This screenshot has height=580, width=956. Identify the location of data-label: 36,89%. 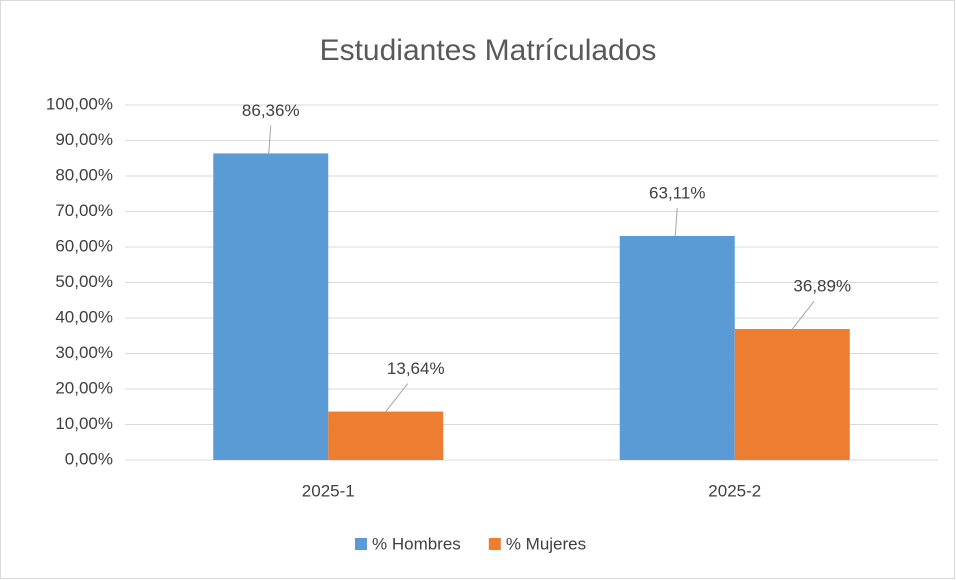
(822, 286).